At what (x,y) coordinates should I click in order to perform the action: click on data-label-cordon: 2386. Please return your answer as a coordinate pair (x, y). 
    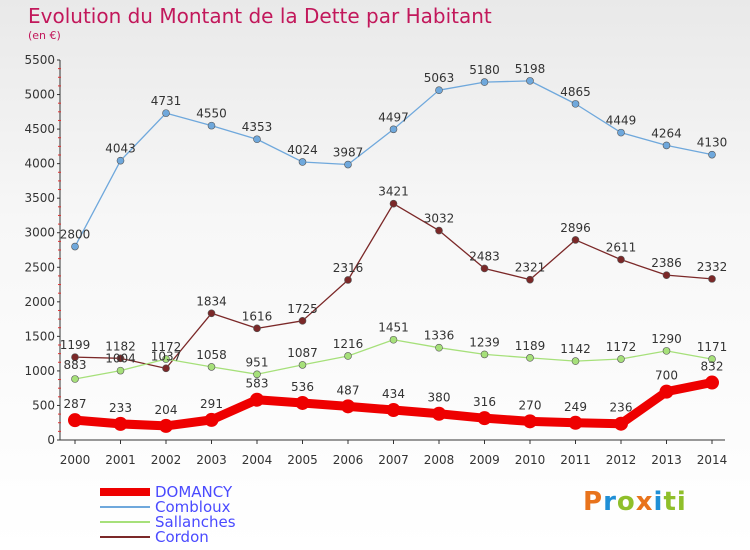
    Looking at the image, I should click on (666, 263).